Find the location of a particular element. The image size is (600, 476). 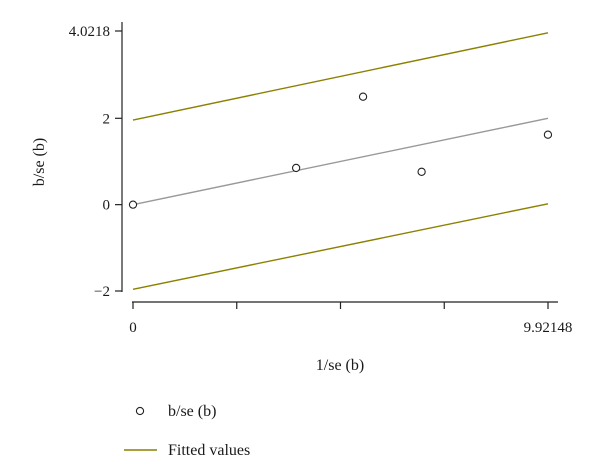

x-tick-label: 0 is located at coordinates (133, 328).